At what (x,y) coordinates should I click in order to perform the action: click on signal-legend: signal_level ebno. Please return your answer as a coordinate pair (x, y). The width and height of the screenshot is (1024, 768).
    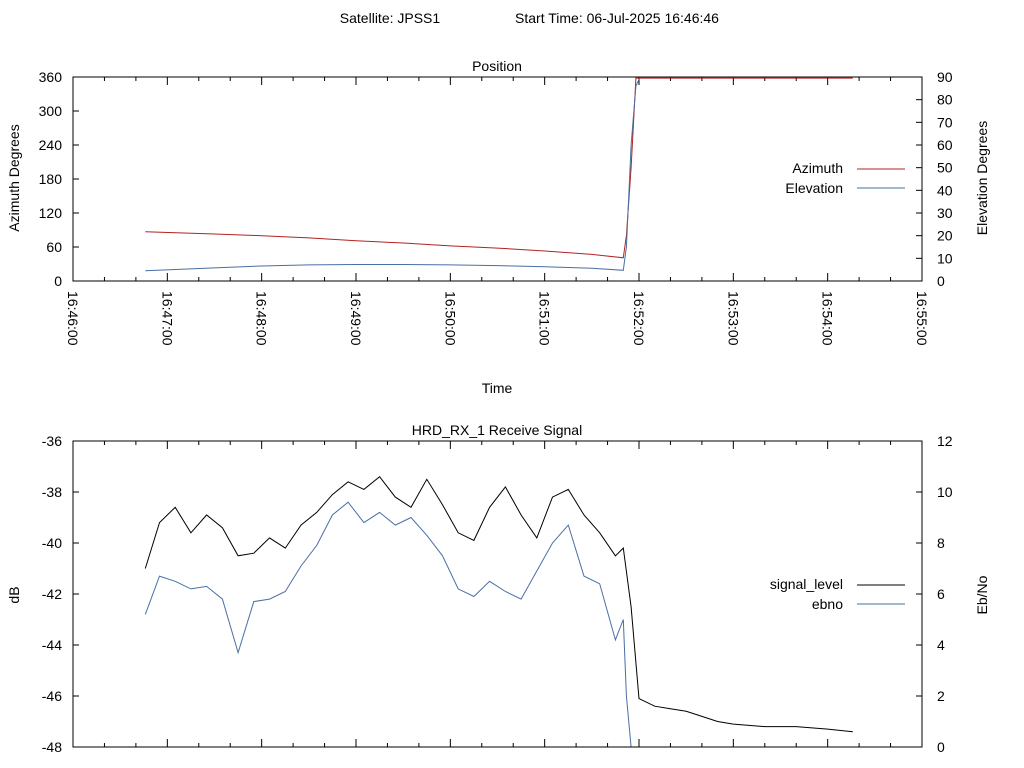
    Looking at the image, I should click on (837, 594).